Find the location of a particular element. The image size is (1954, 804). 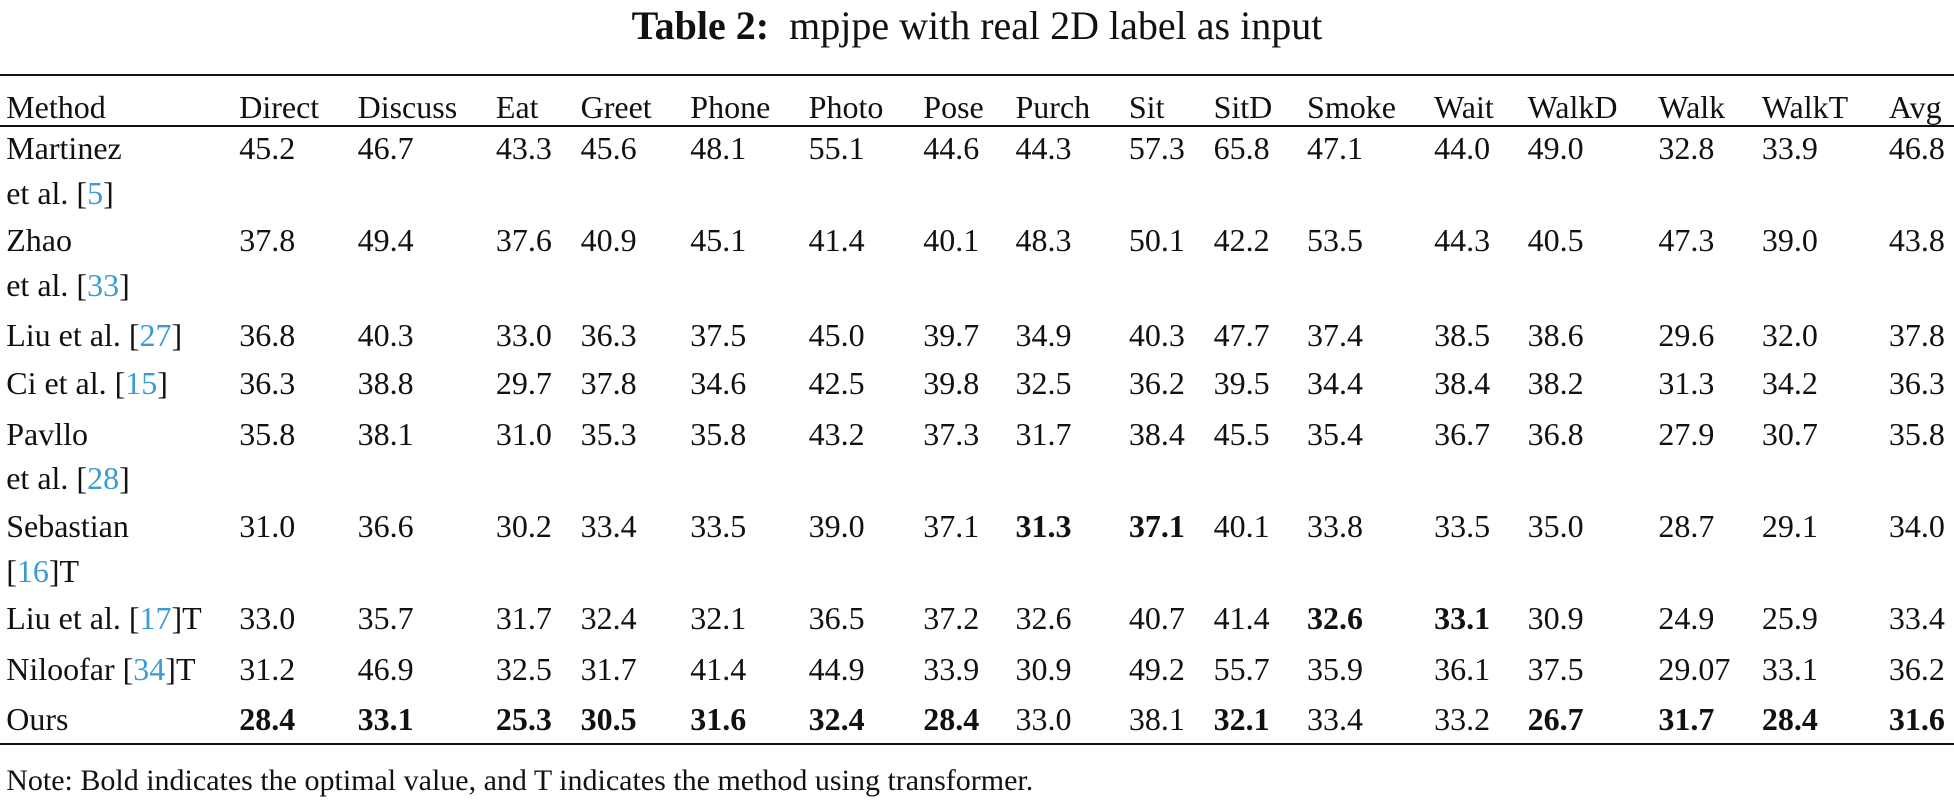

value-cell: 35.0 is located at coordinates (1555, 525).